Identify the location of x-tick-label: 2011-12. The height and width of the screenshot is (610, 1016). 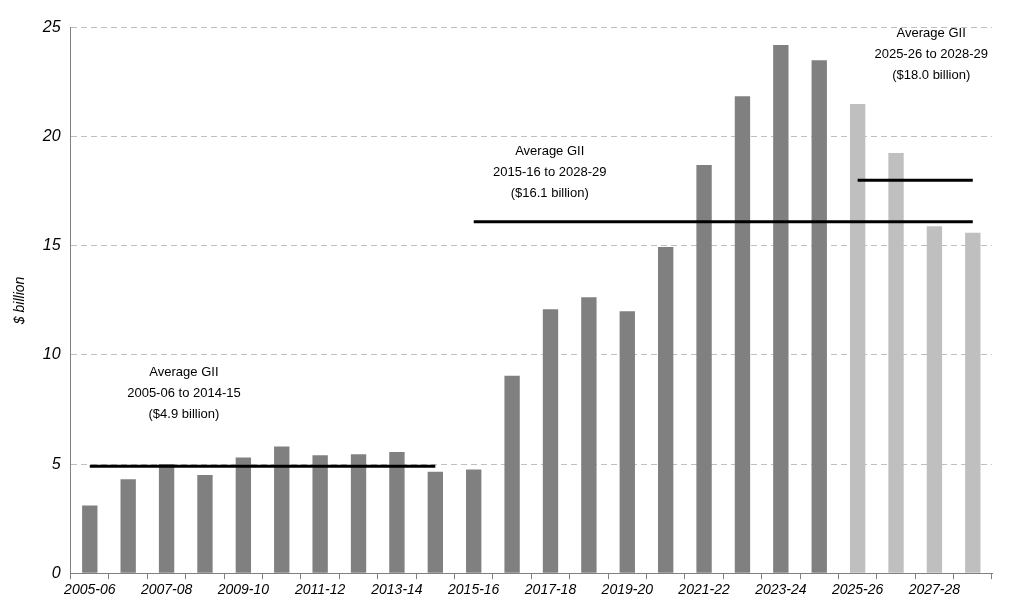
(319, 589).